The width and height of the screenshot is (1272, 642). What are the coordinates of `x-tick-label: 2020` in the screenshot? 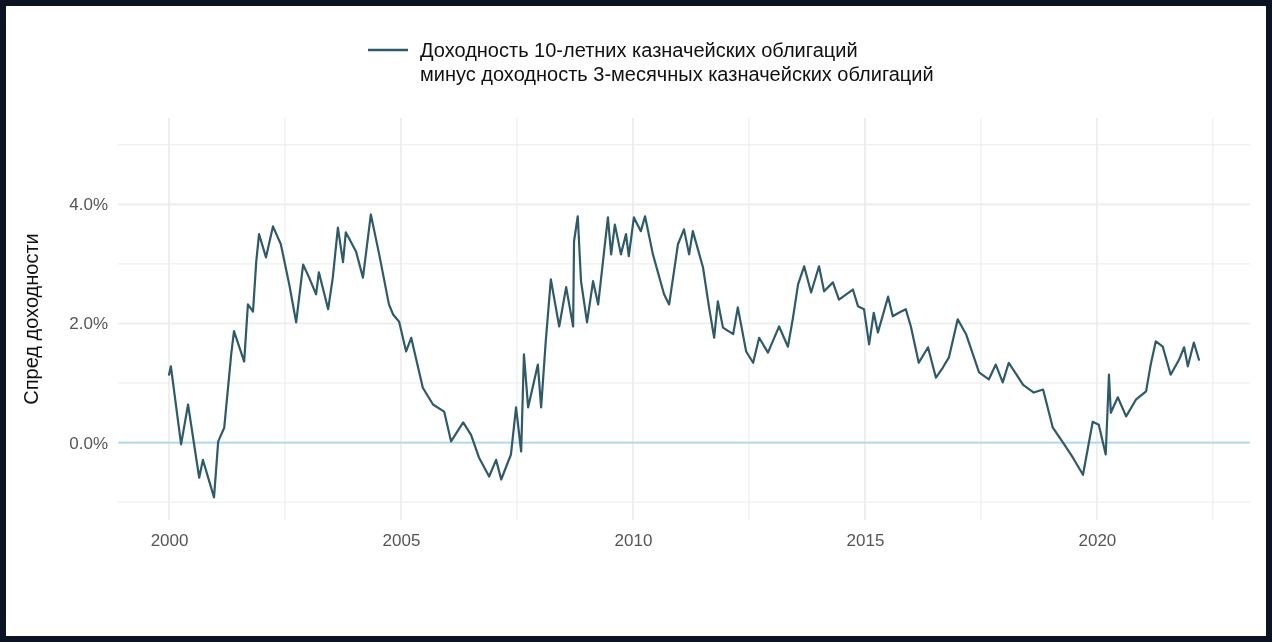 It's located at (1097, 541).